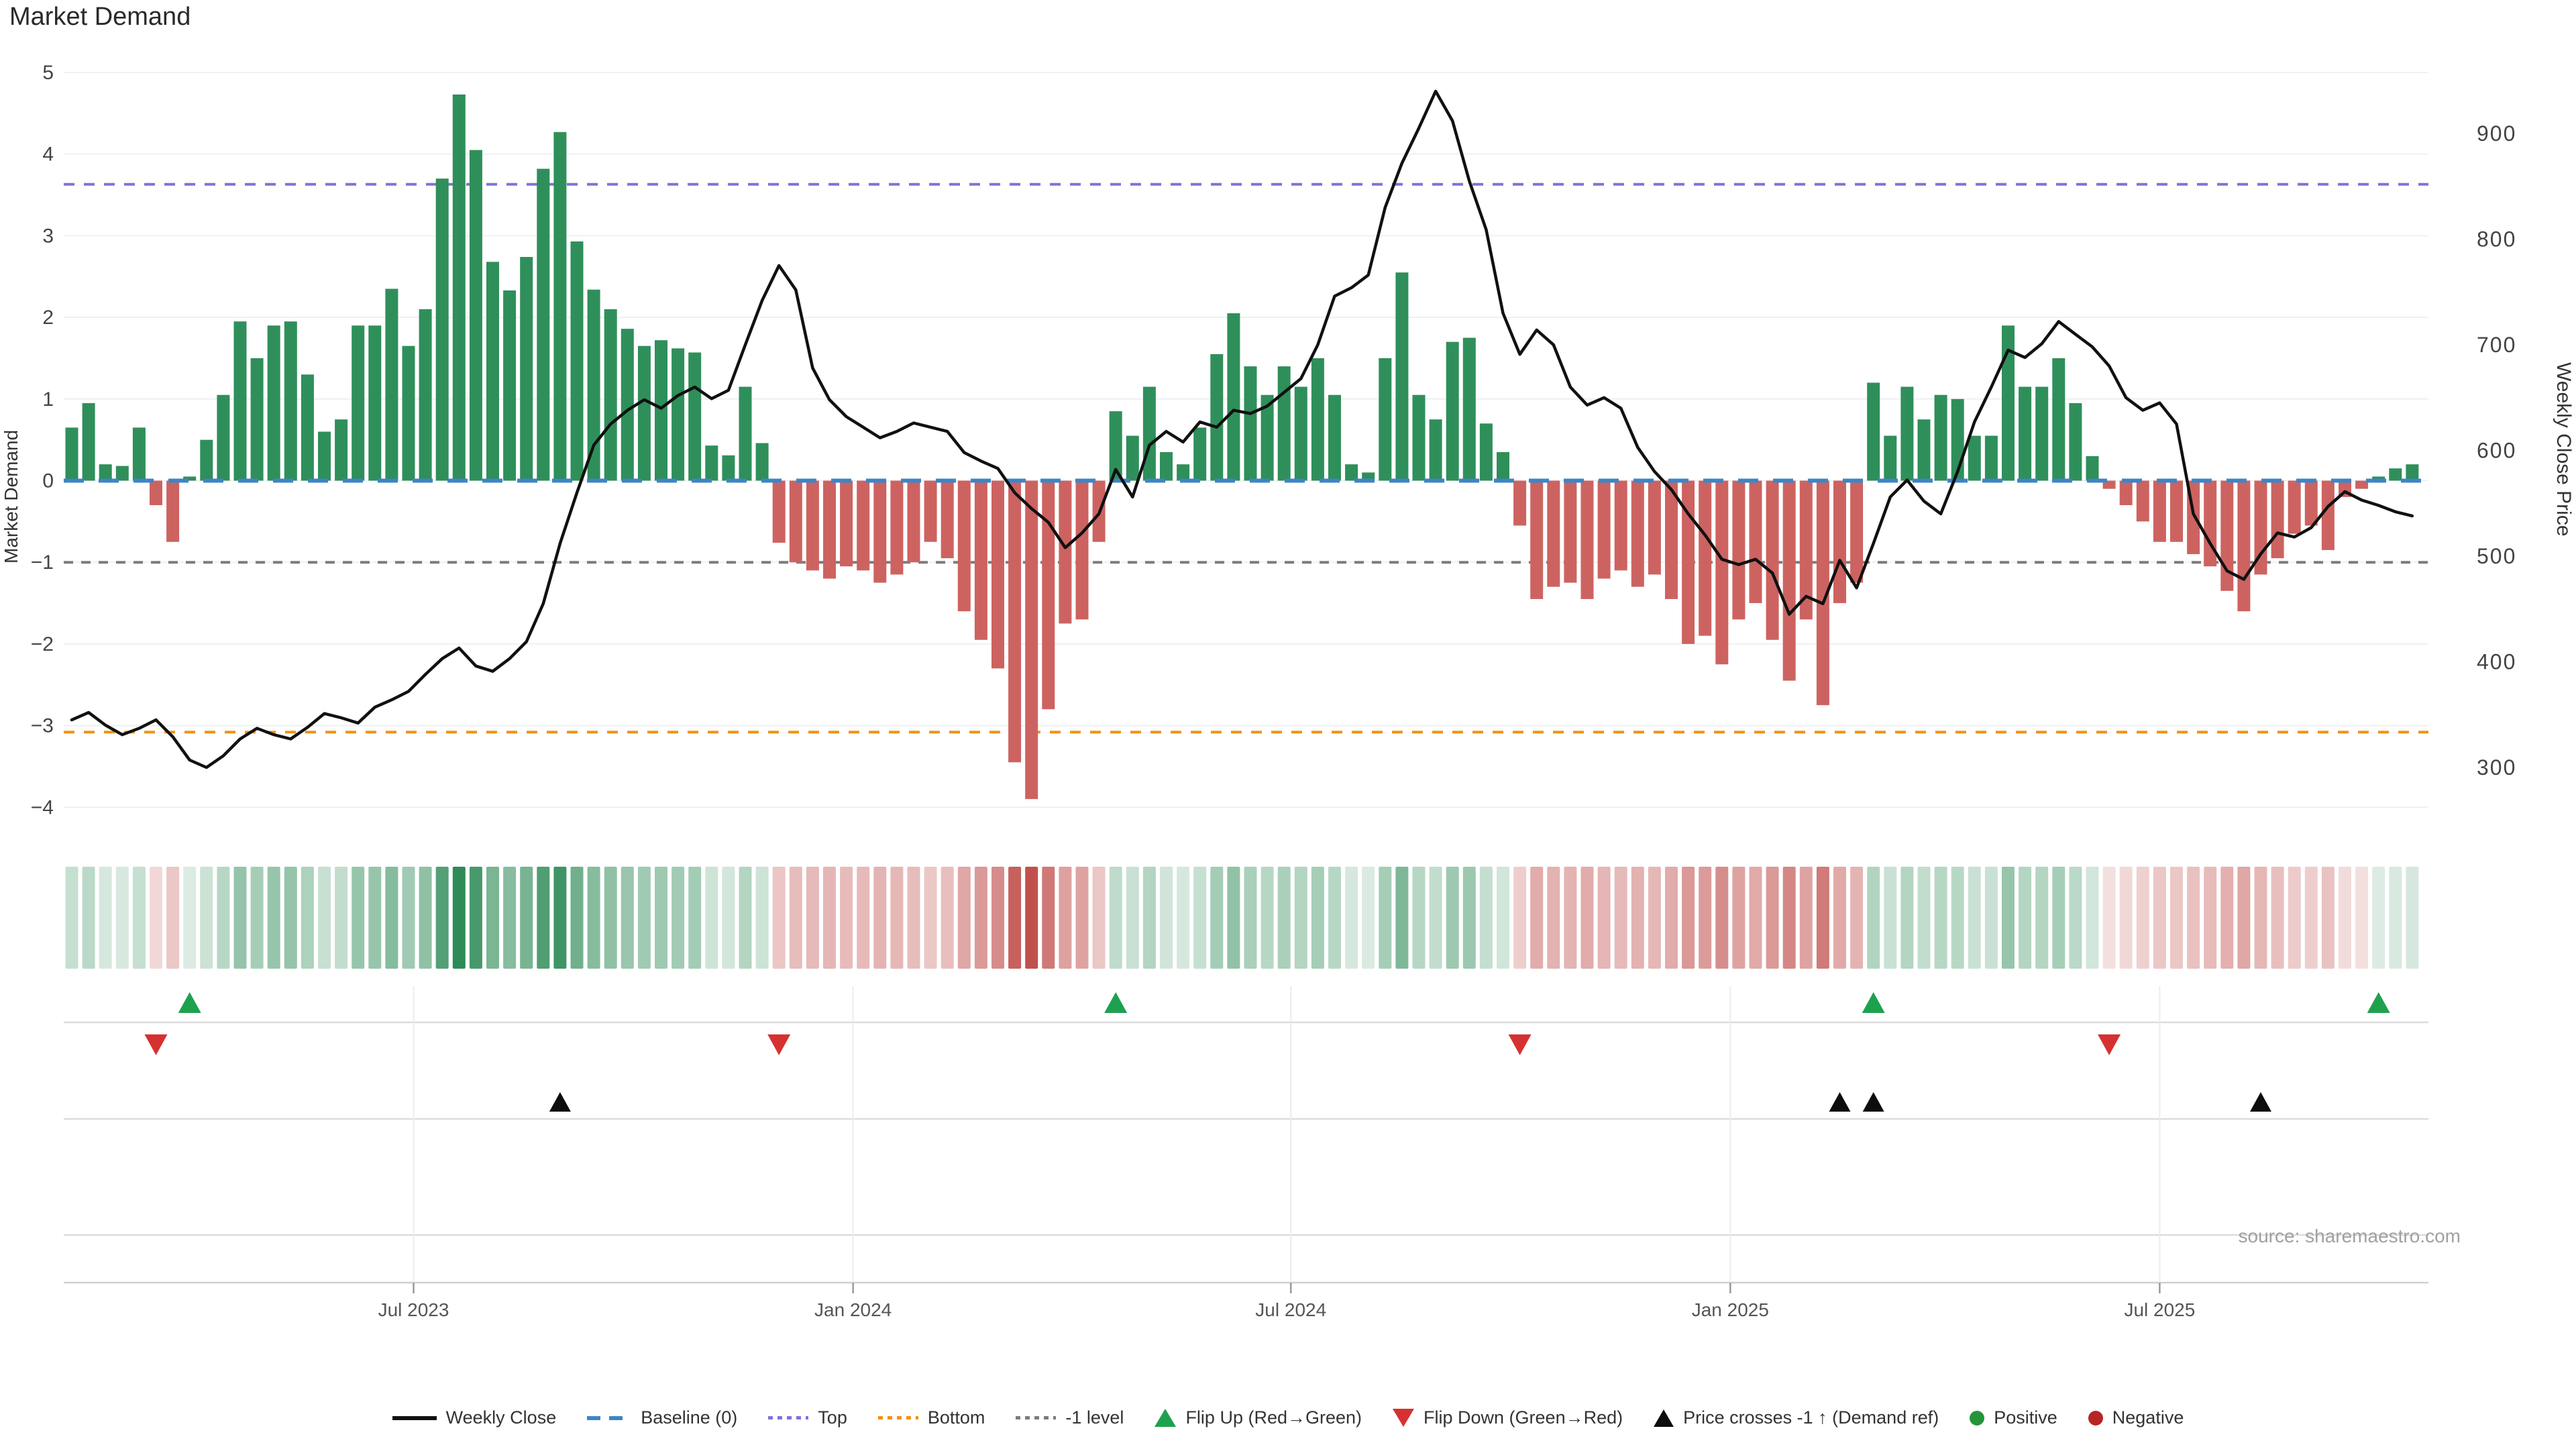  I want to click on legend-item-flip-down: Flip Down (Green→Red), so click(1508, 1417).